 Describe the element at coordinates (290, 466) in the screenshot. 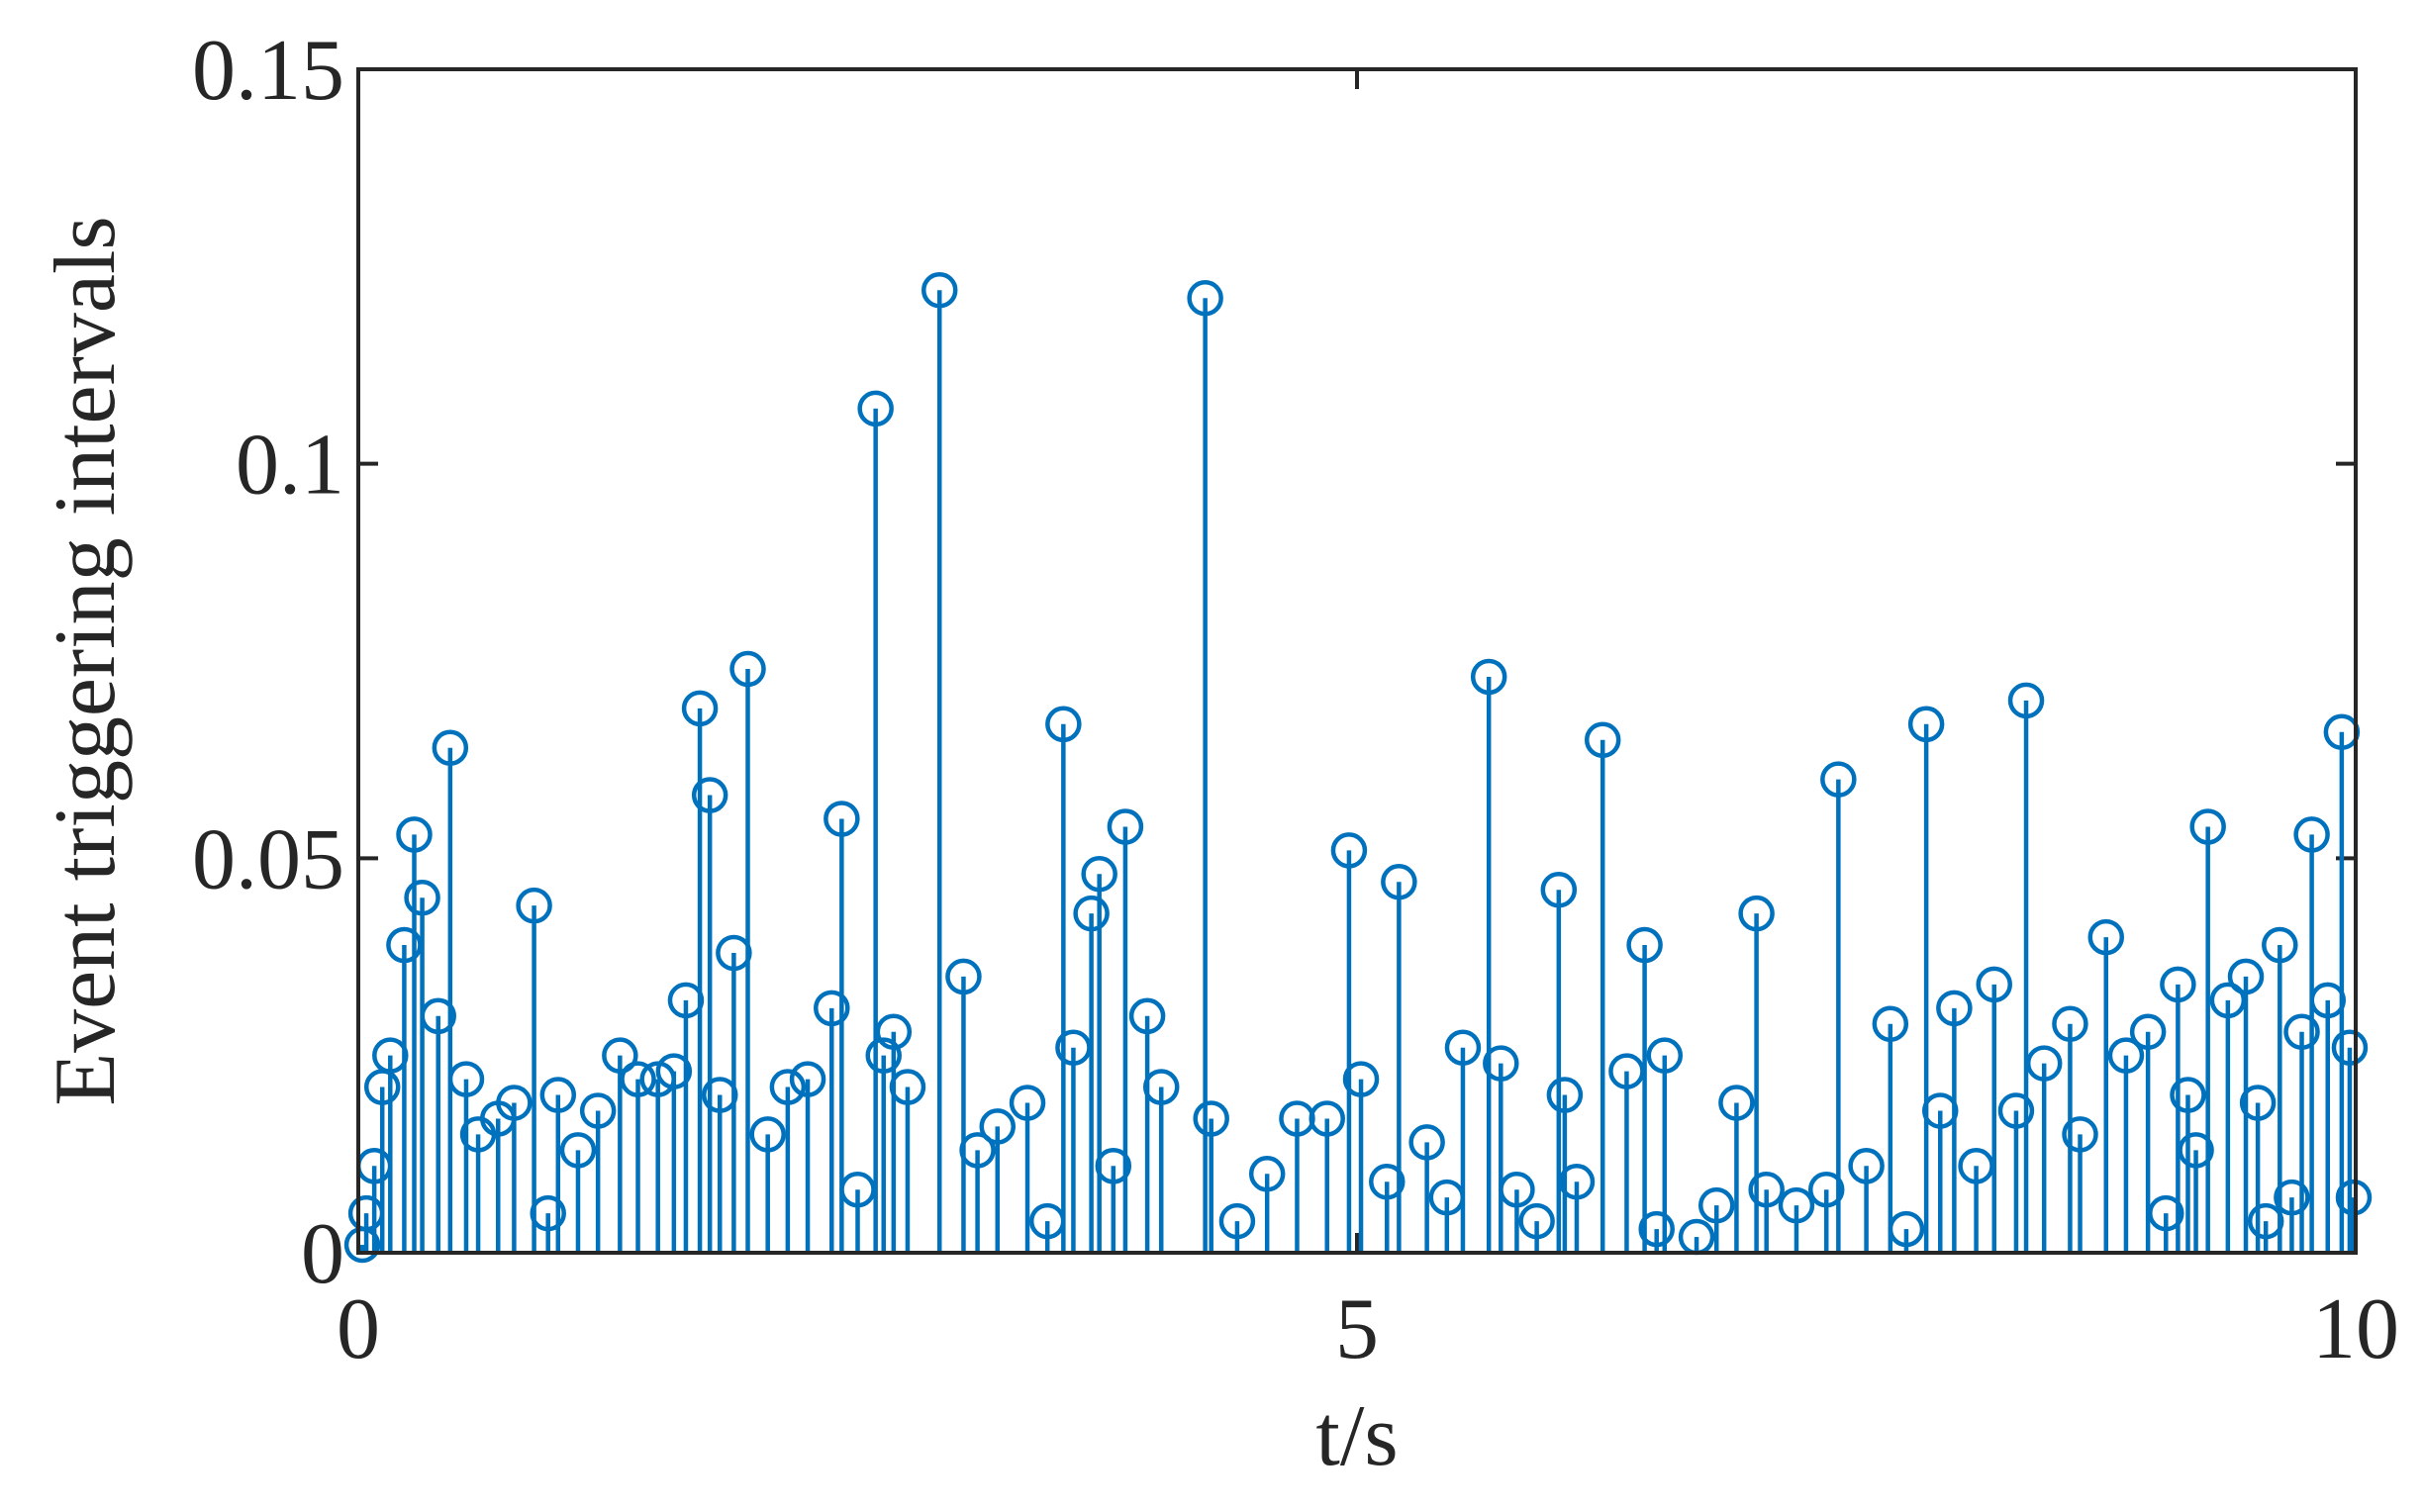

I see `y-tick-label: 0.1` at that location.